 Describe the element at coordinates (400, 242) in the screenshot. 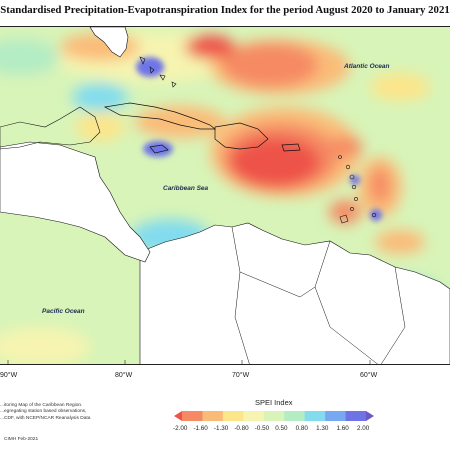

I see `spei-field-se-dry` at that location.